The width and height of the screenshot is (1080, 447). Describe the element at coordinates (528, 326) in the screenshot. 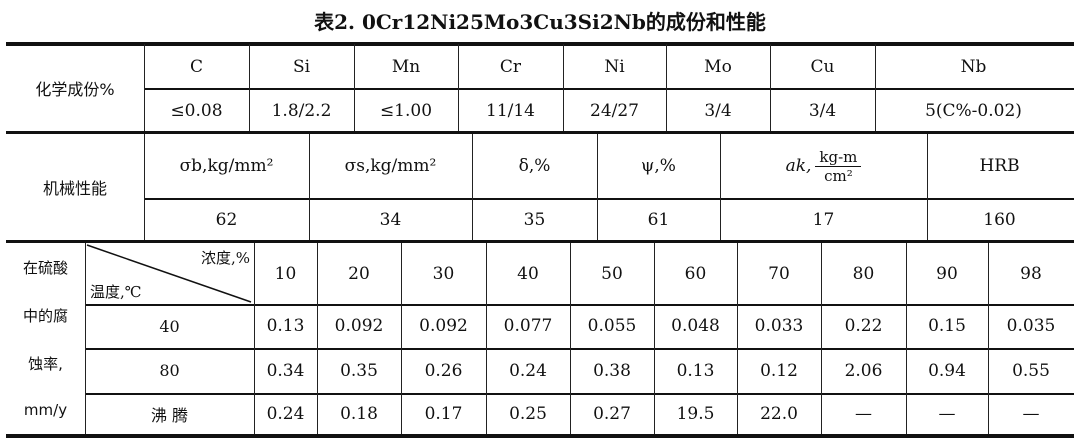

I see `corrosion-rate-cell: 0.077` at that location.